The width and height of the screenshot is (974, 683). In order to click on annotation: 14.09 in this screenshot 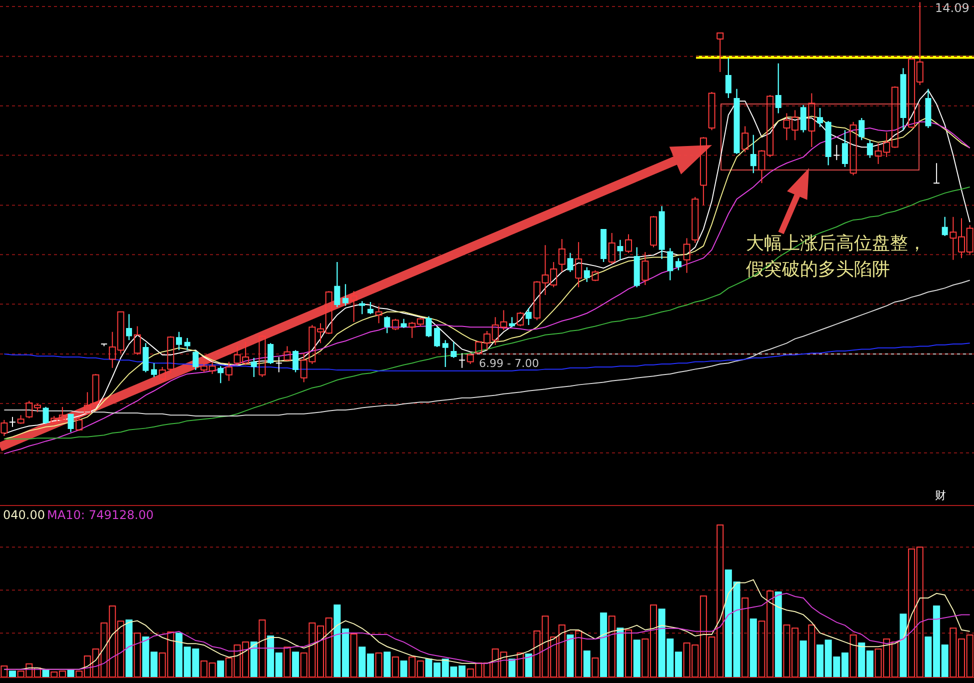, I will do `click(952, 8)`.